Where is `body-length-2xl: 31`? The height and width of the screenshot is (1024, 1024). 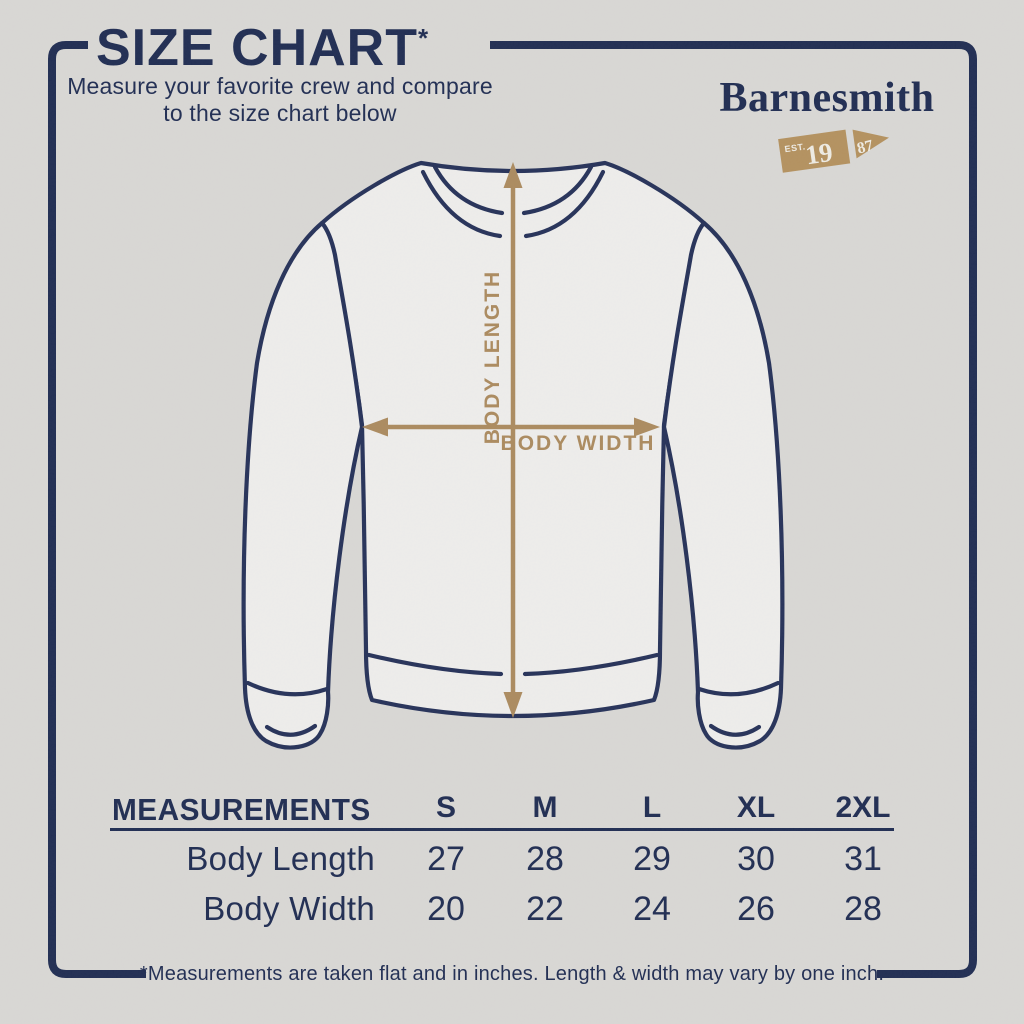 body-length-2xl: 31 is located at coordinates (863, 859).